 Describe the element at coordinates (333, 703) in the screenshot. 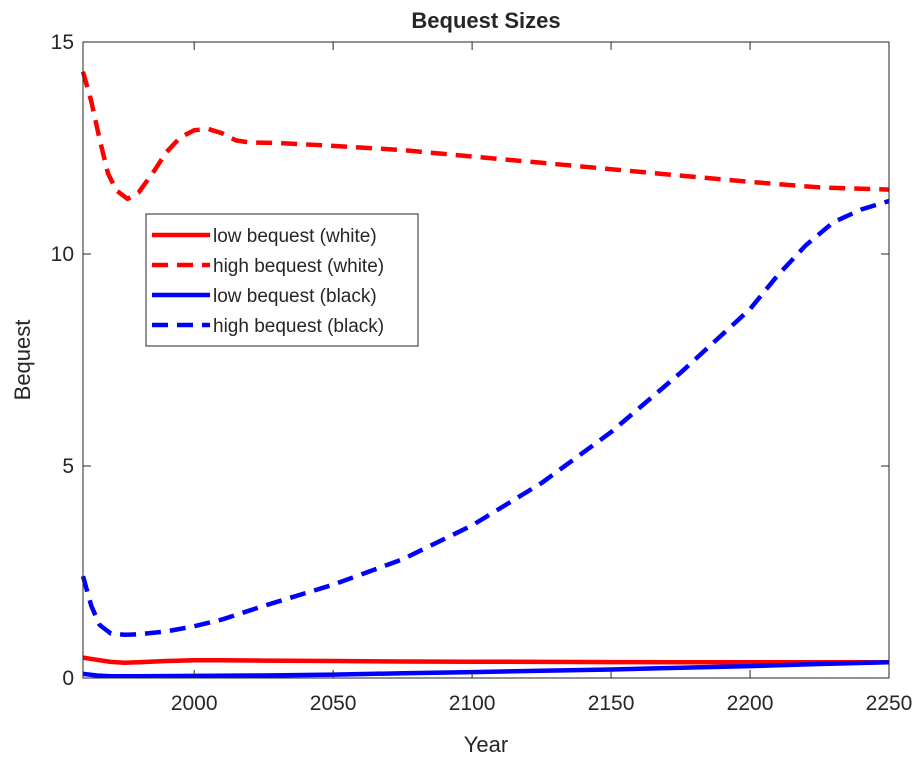

I see `x-tick-label: 2050` at that location.